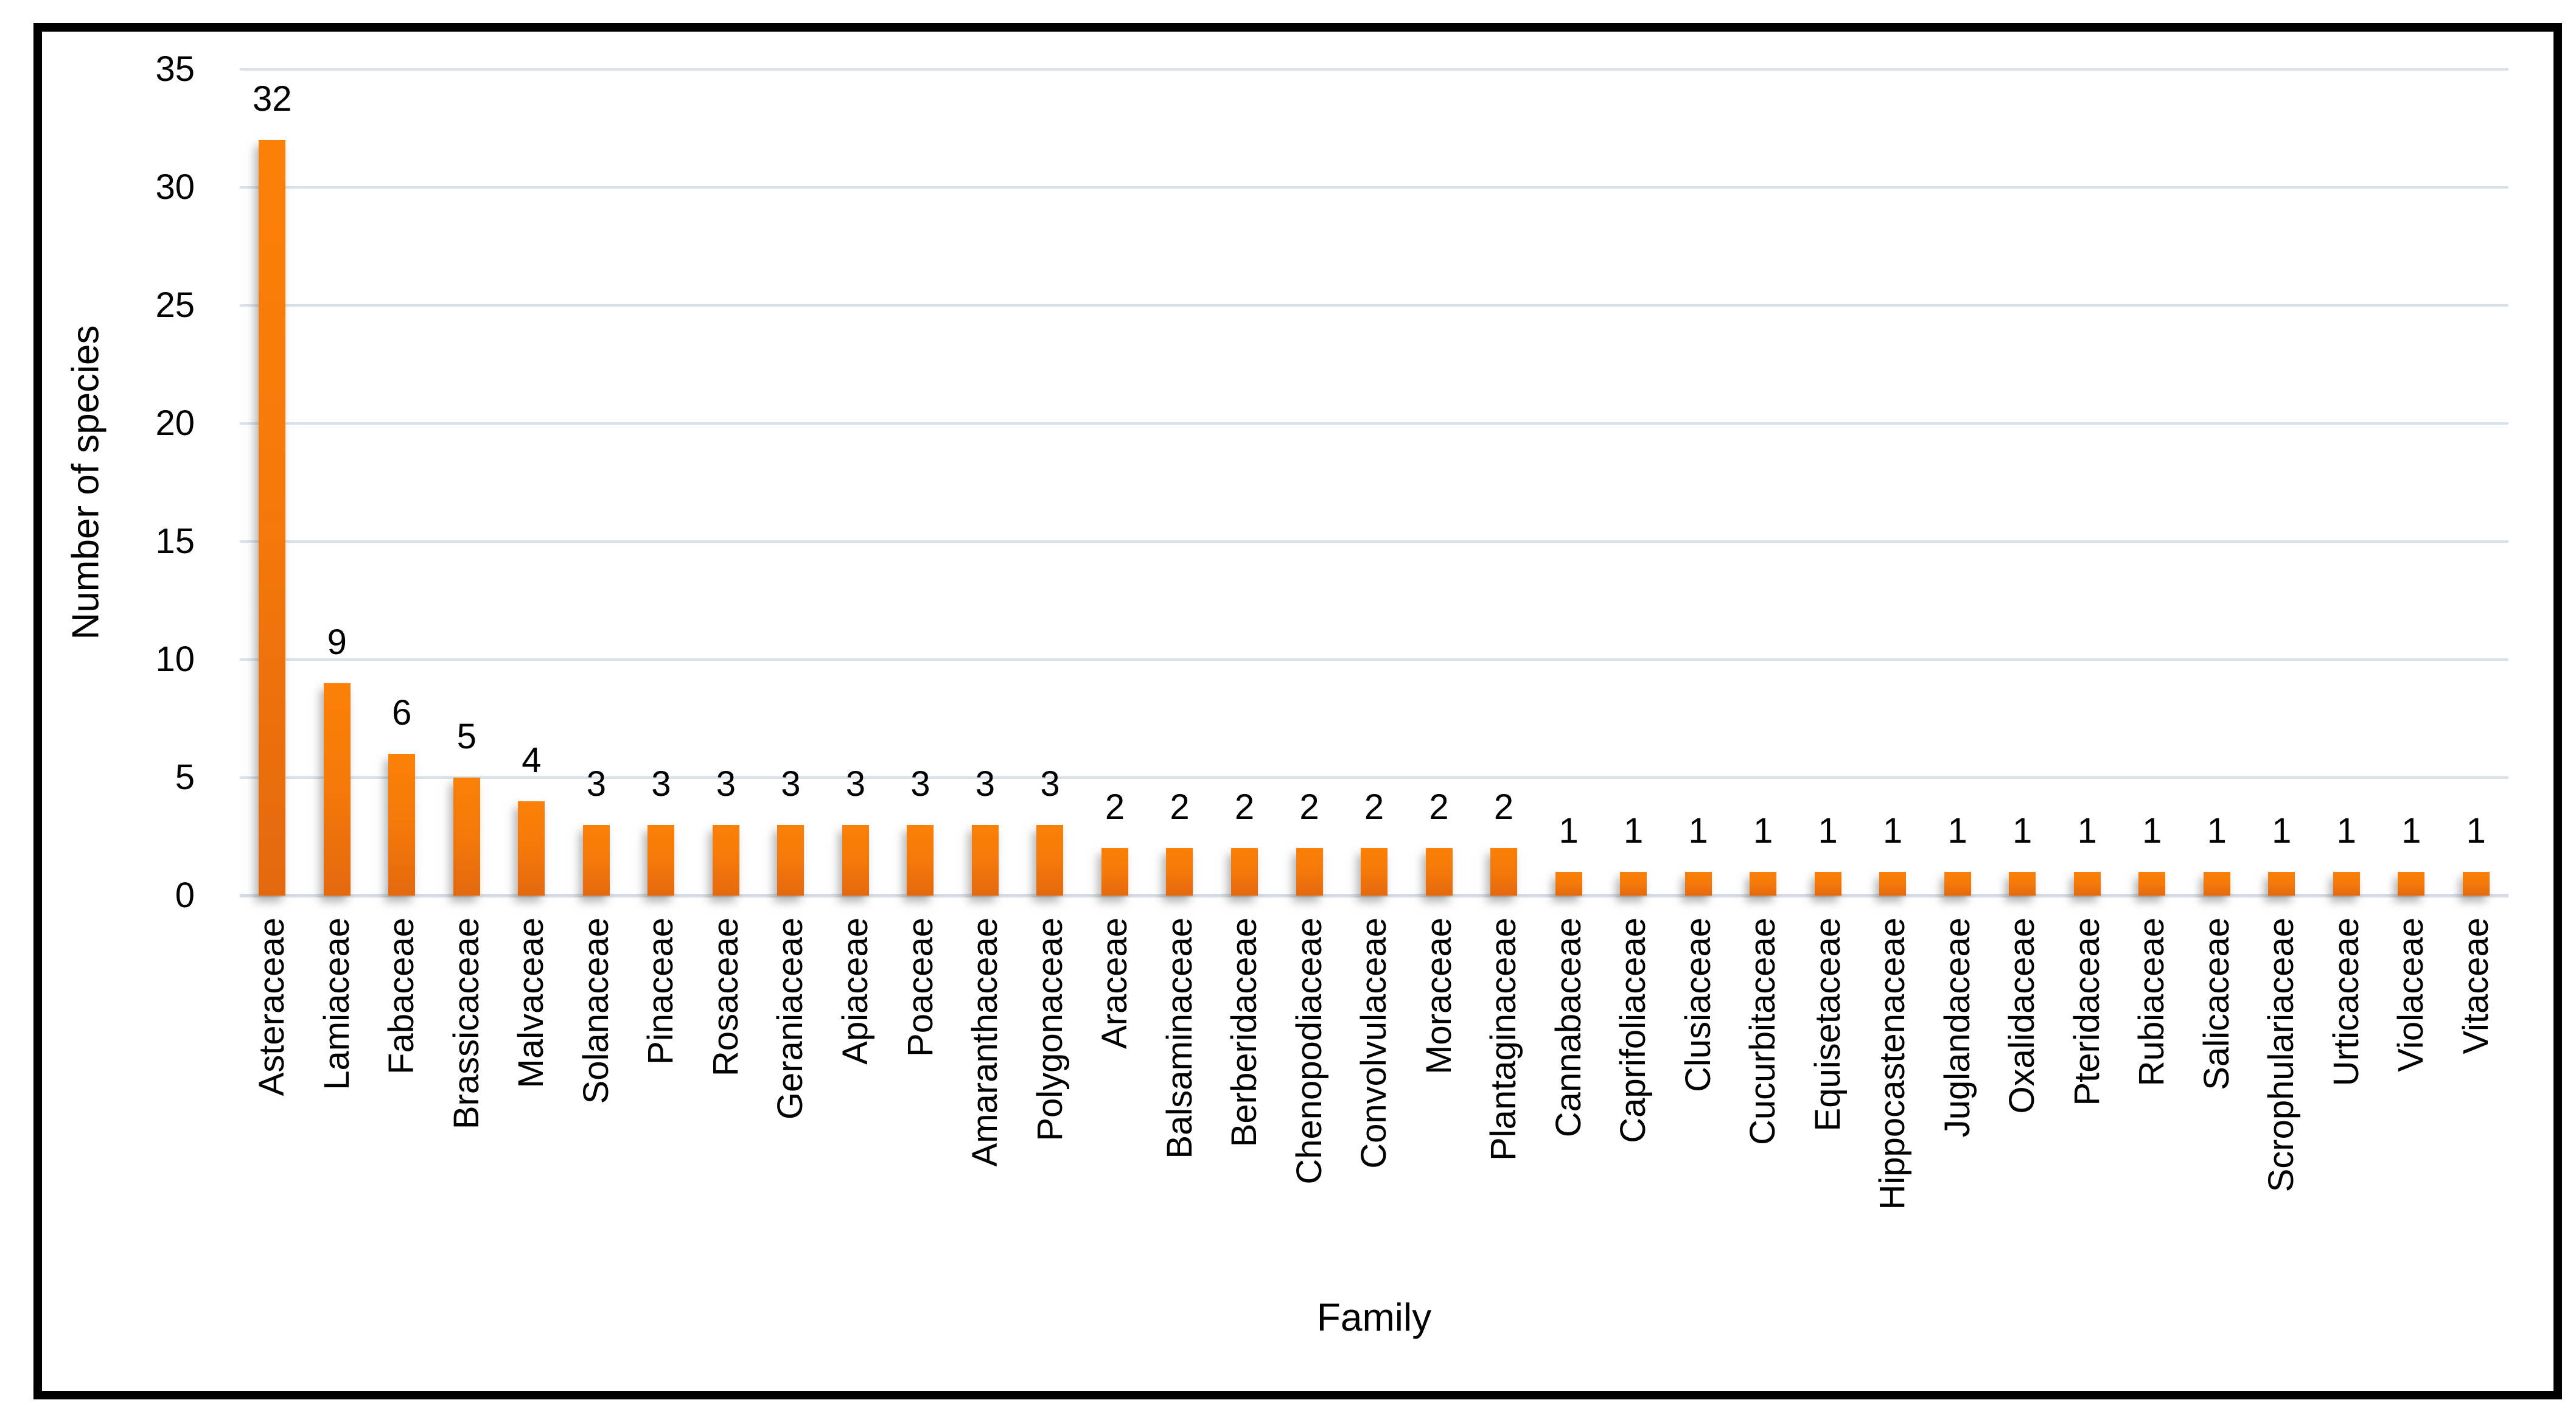  I want to click on x-category-label: Salicaceae, so click(2216, 1004).